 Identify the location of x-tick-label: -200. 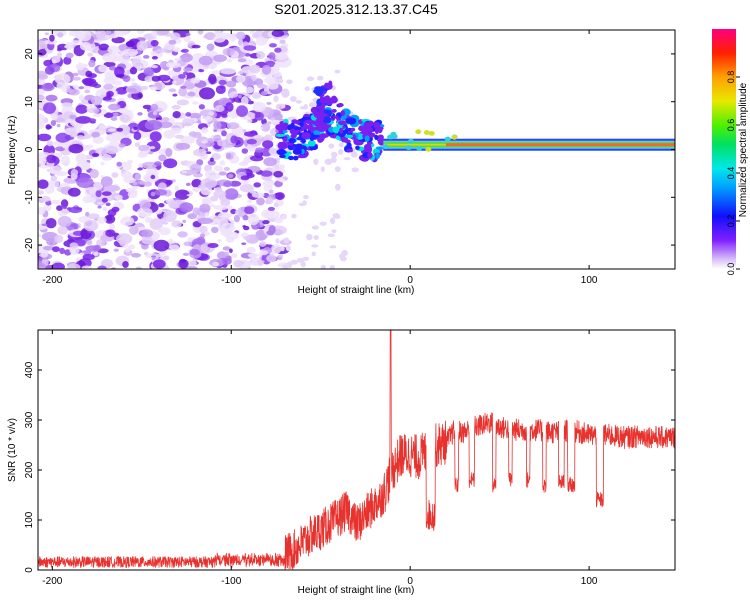
(52, 581).